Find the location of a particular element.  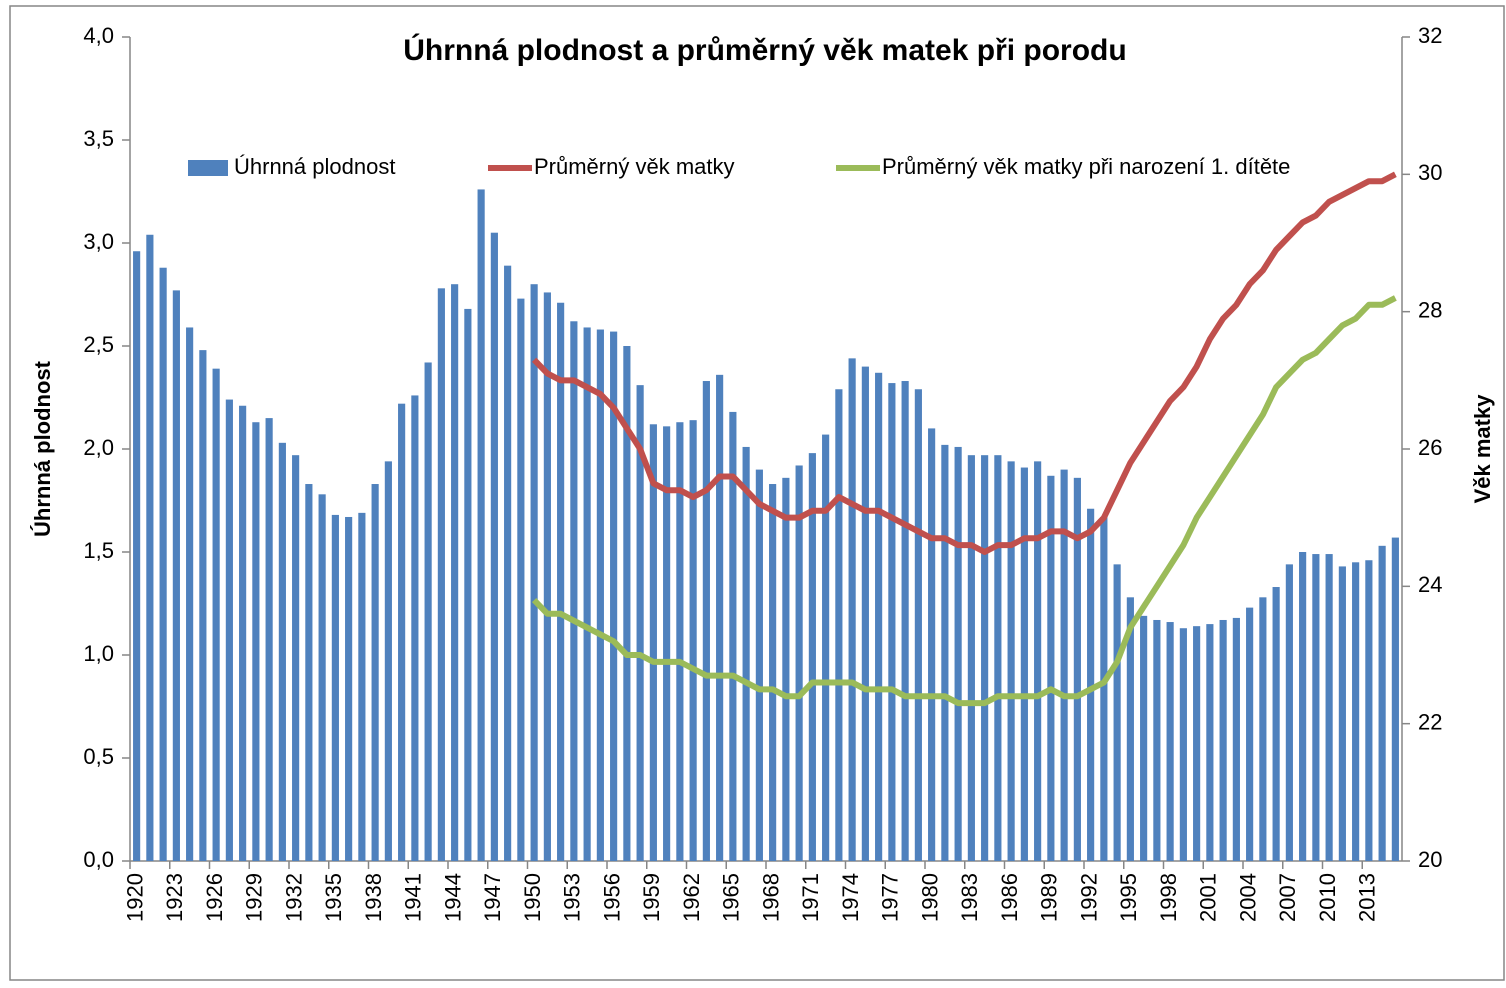

x-tick-label: 1932 is located at coordinates (293, 897).